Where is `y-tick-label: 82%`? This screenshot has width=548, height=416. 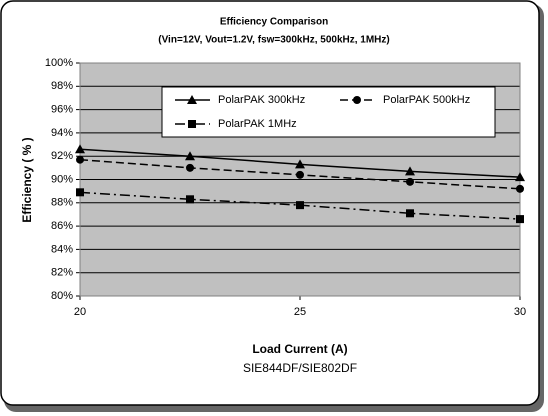
y-tick-label: 82% is located at coordinates (62, 273).